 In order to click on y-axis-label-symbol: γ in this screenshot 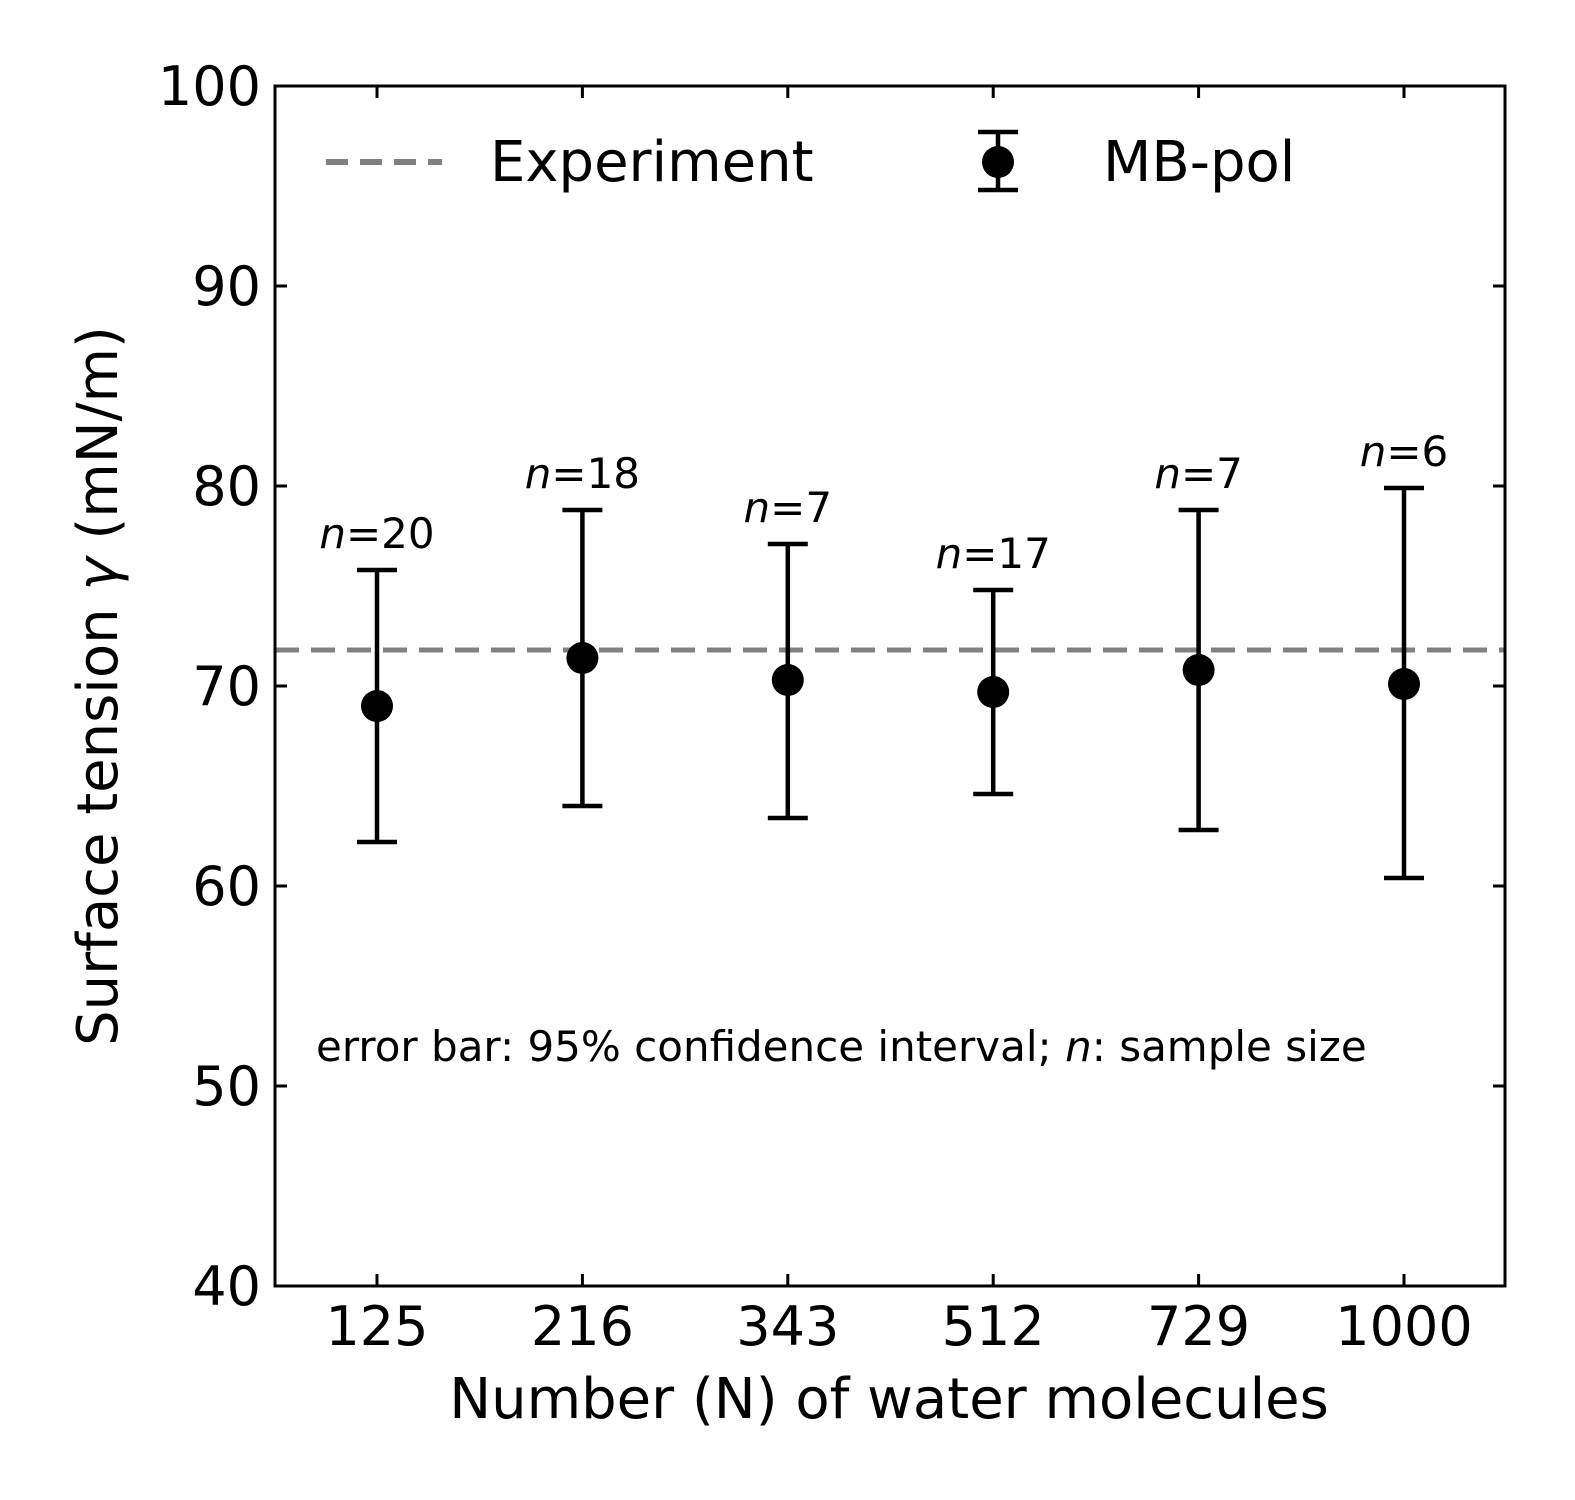, I will do `click(98, 573)`.